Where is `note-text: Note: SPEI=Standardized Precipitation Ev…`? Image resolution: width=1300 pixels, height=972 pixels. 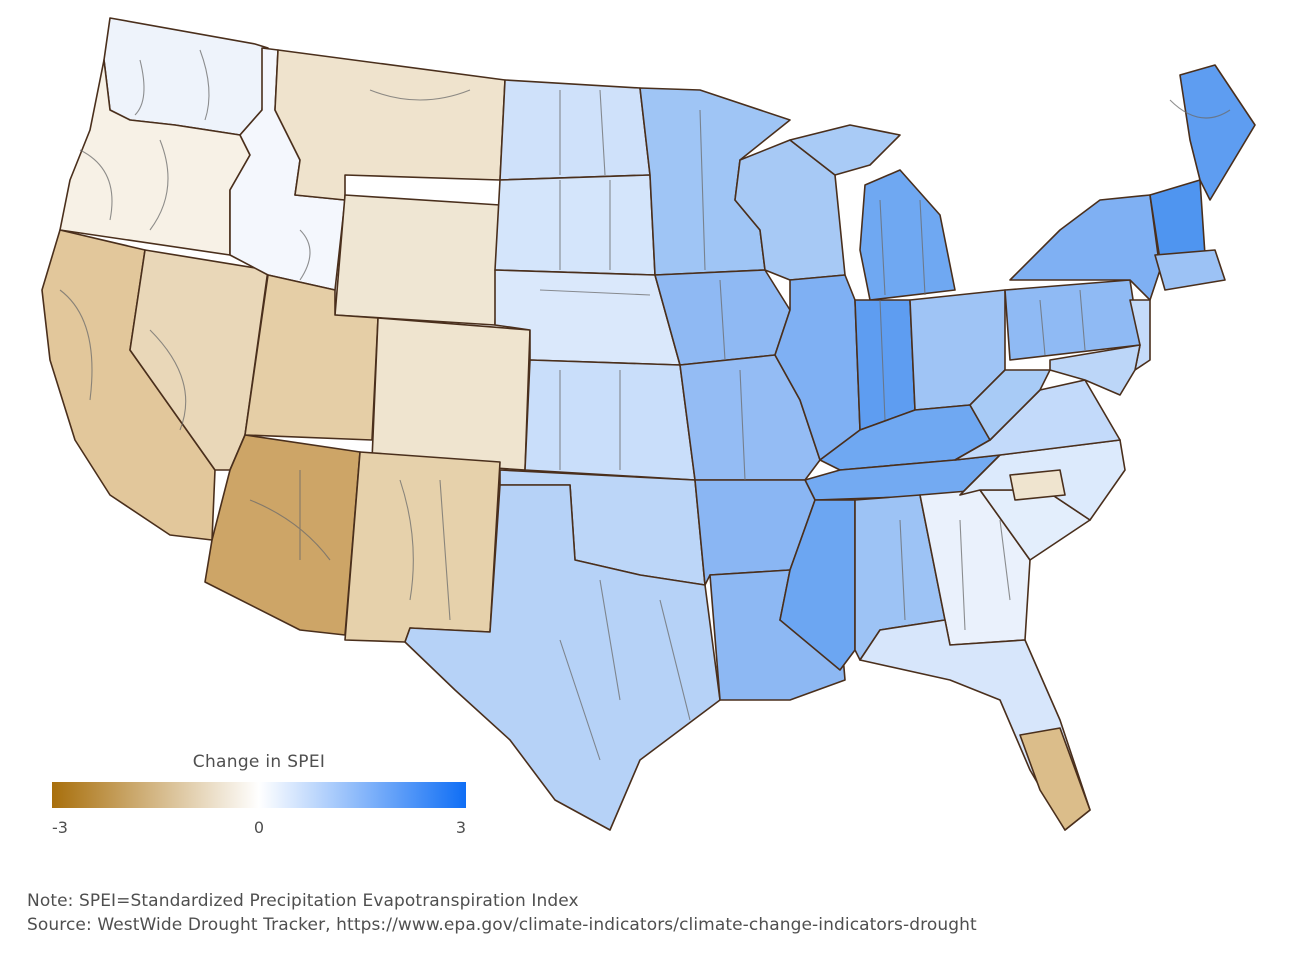
note-text: Note: SPEI=Standardized Precipitation Ev… is located at coordinates (303, 901).